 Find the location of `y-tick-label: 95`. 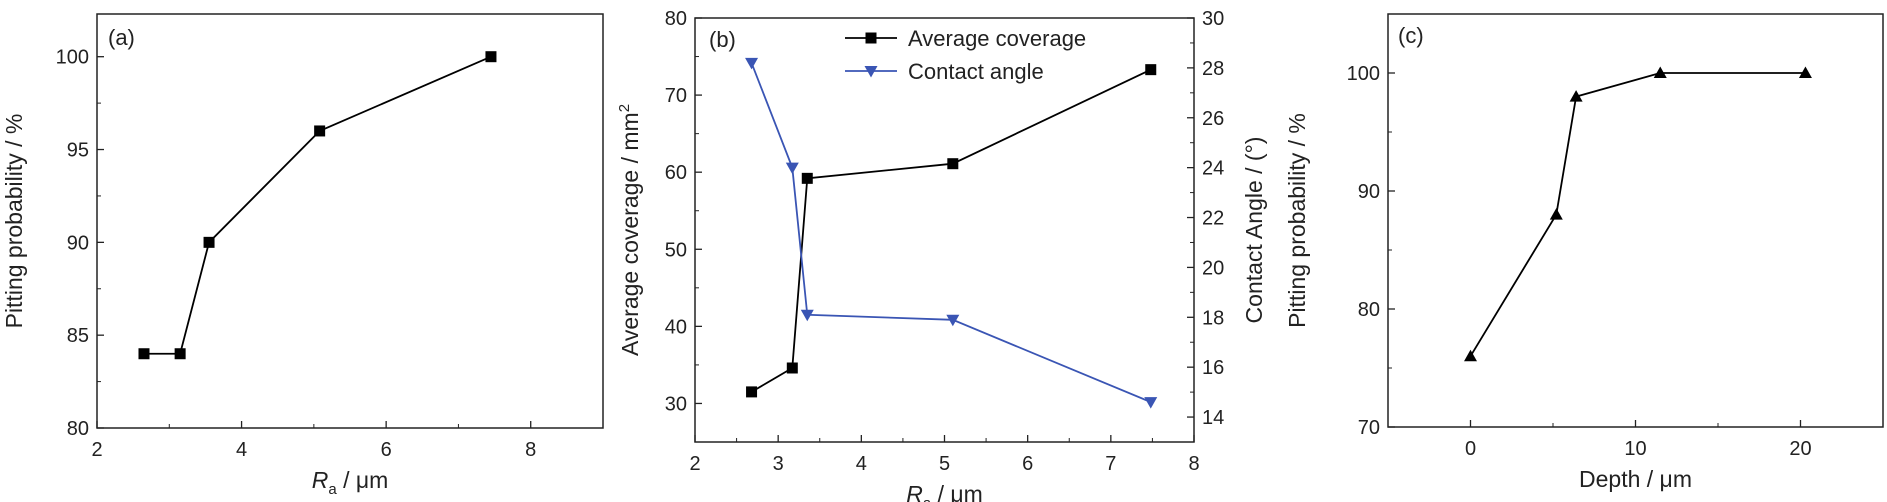

y-tick-label: 95 is located at coordinates (78, 151).